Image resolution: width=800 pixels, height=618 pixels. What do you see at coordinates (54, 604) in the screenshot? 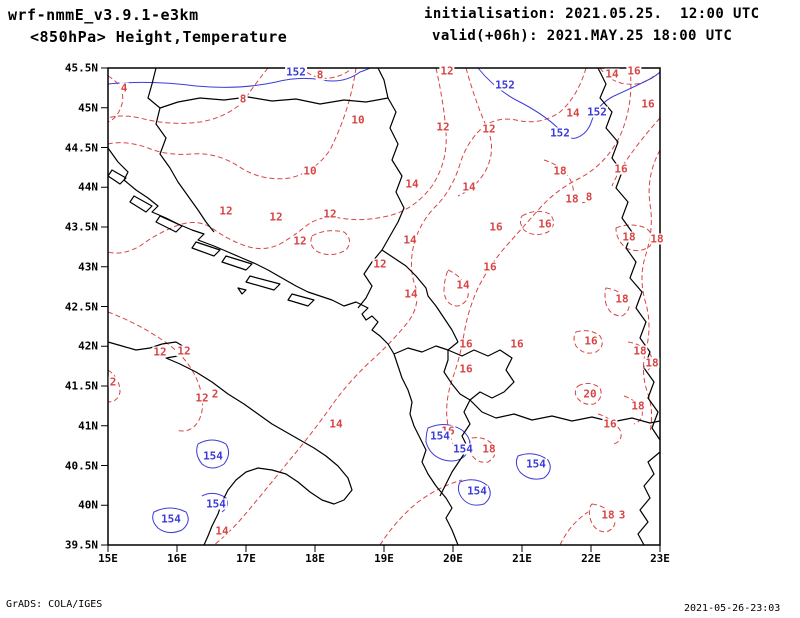
I see `grads-stamp: GrADS: COLA/IGES` at bounding box center [54, 604].